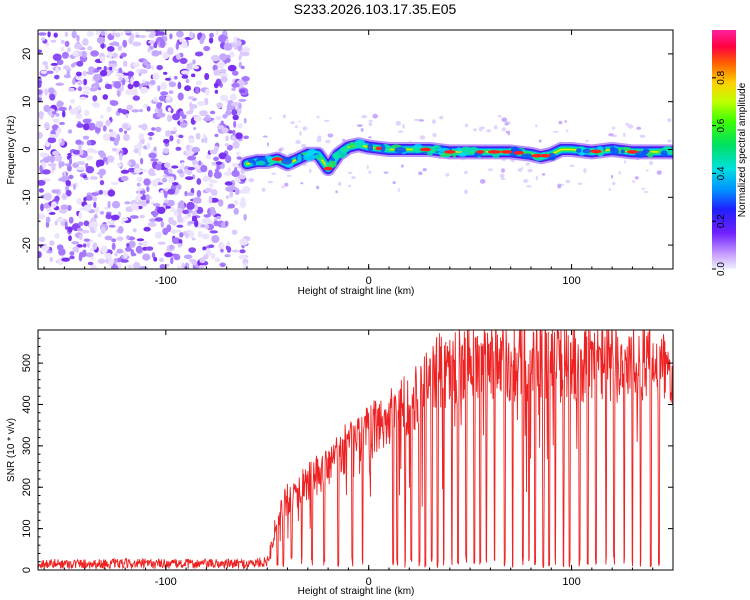  I want to click on spectrogram-x-tick-label: -100, so click(166, 281).